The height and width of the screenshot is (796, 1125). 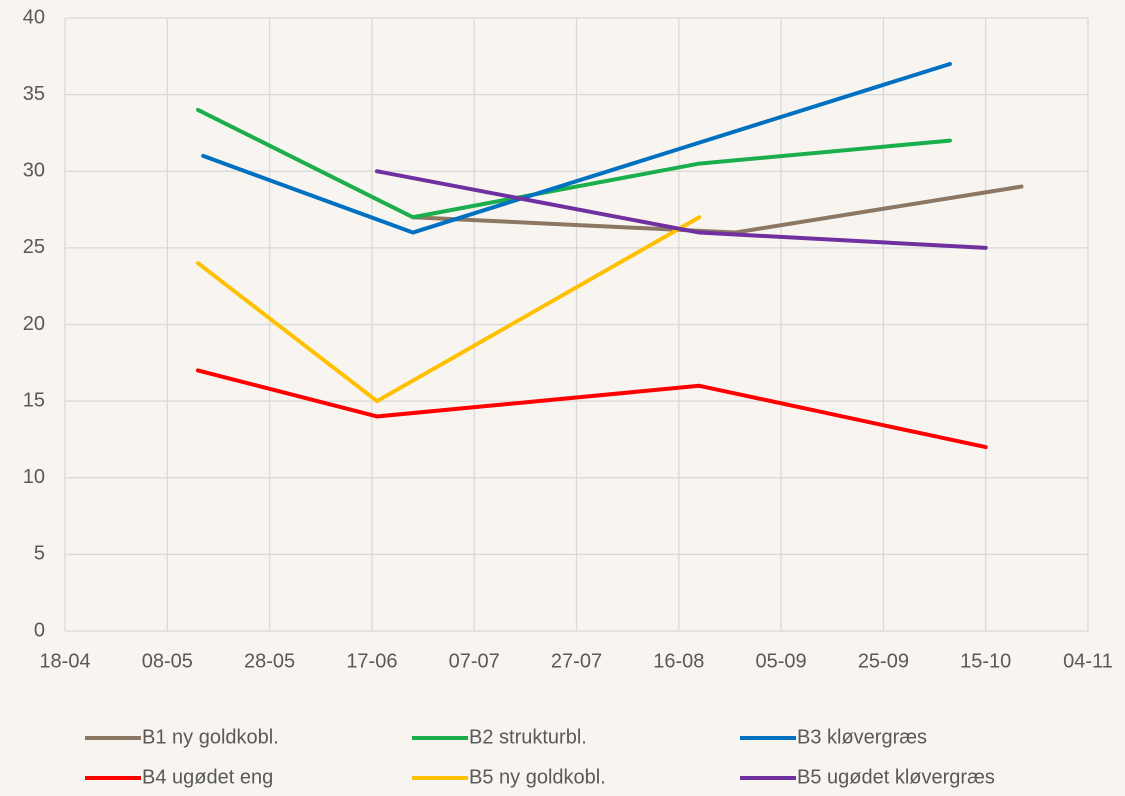 I want to click on y-tick-label: 20, so click(x=34, y=324).